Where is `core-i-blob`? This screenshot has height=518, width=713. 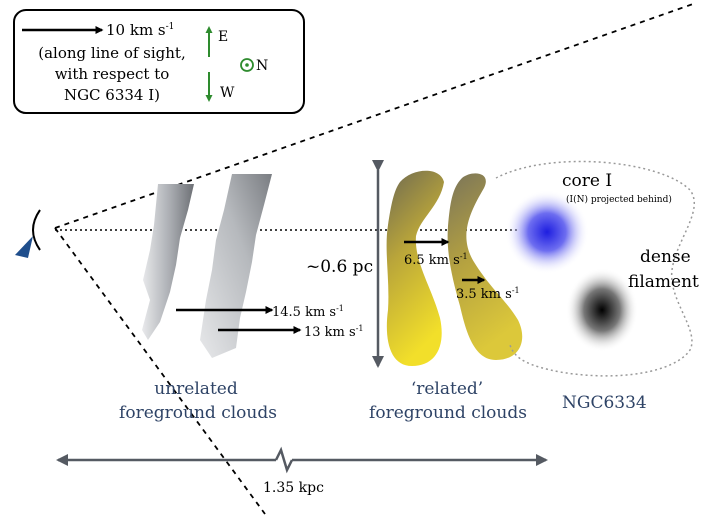 core-i-blob is located at coordinates (547, 232).